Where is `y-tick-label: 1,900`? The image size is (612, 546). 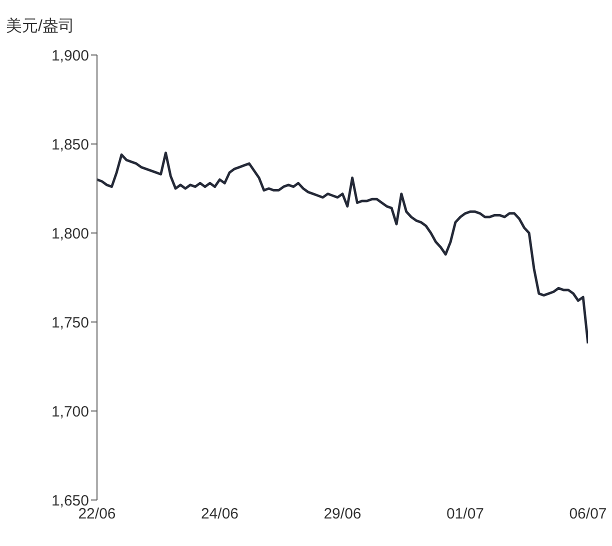 y-tick-label: 1,900 is located at coordinates (70, 55).